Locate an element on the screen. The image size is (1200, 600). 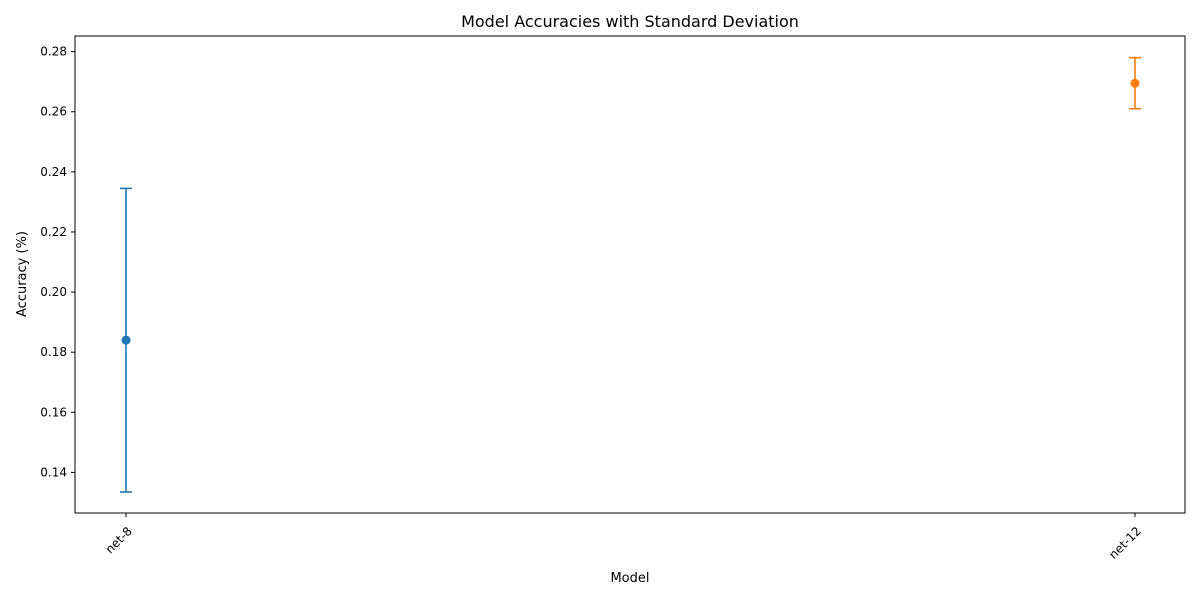
y-tick-label: 0.18 is located at coordinates (53, 352).